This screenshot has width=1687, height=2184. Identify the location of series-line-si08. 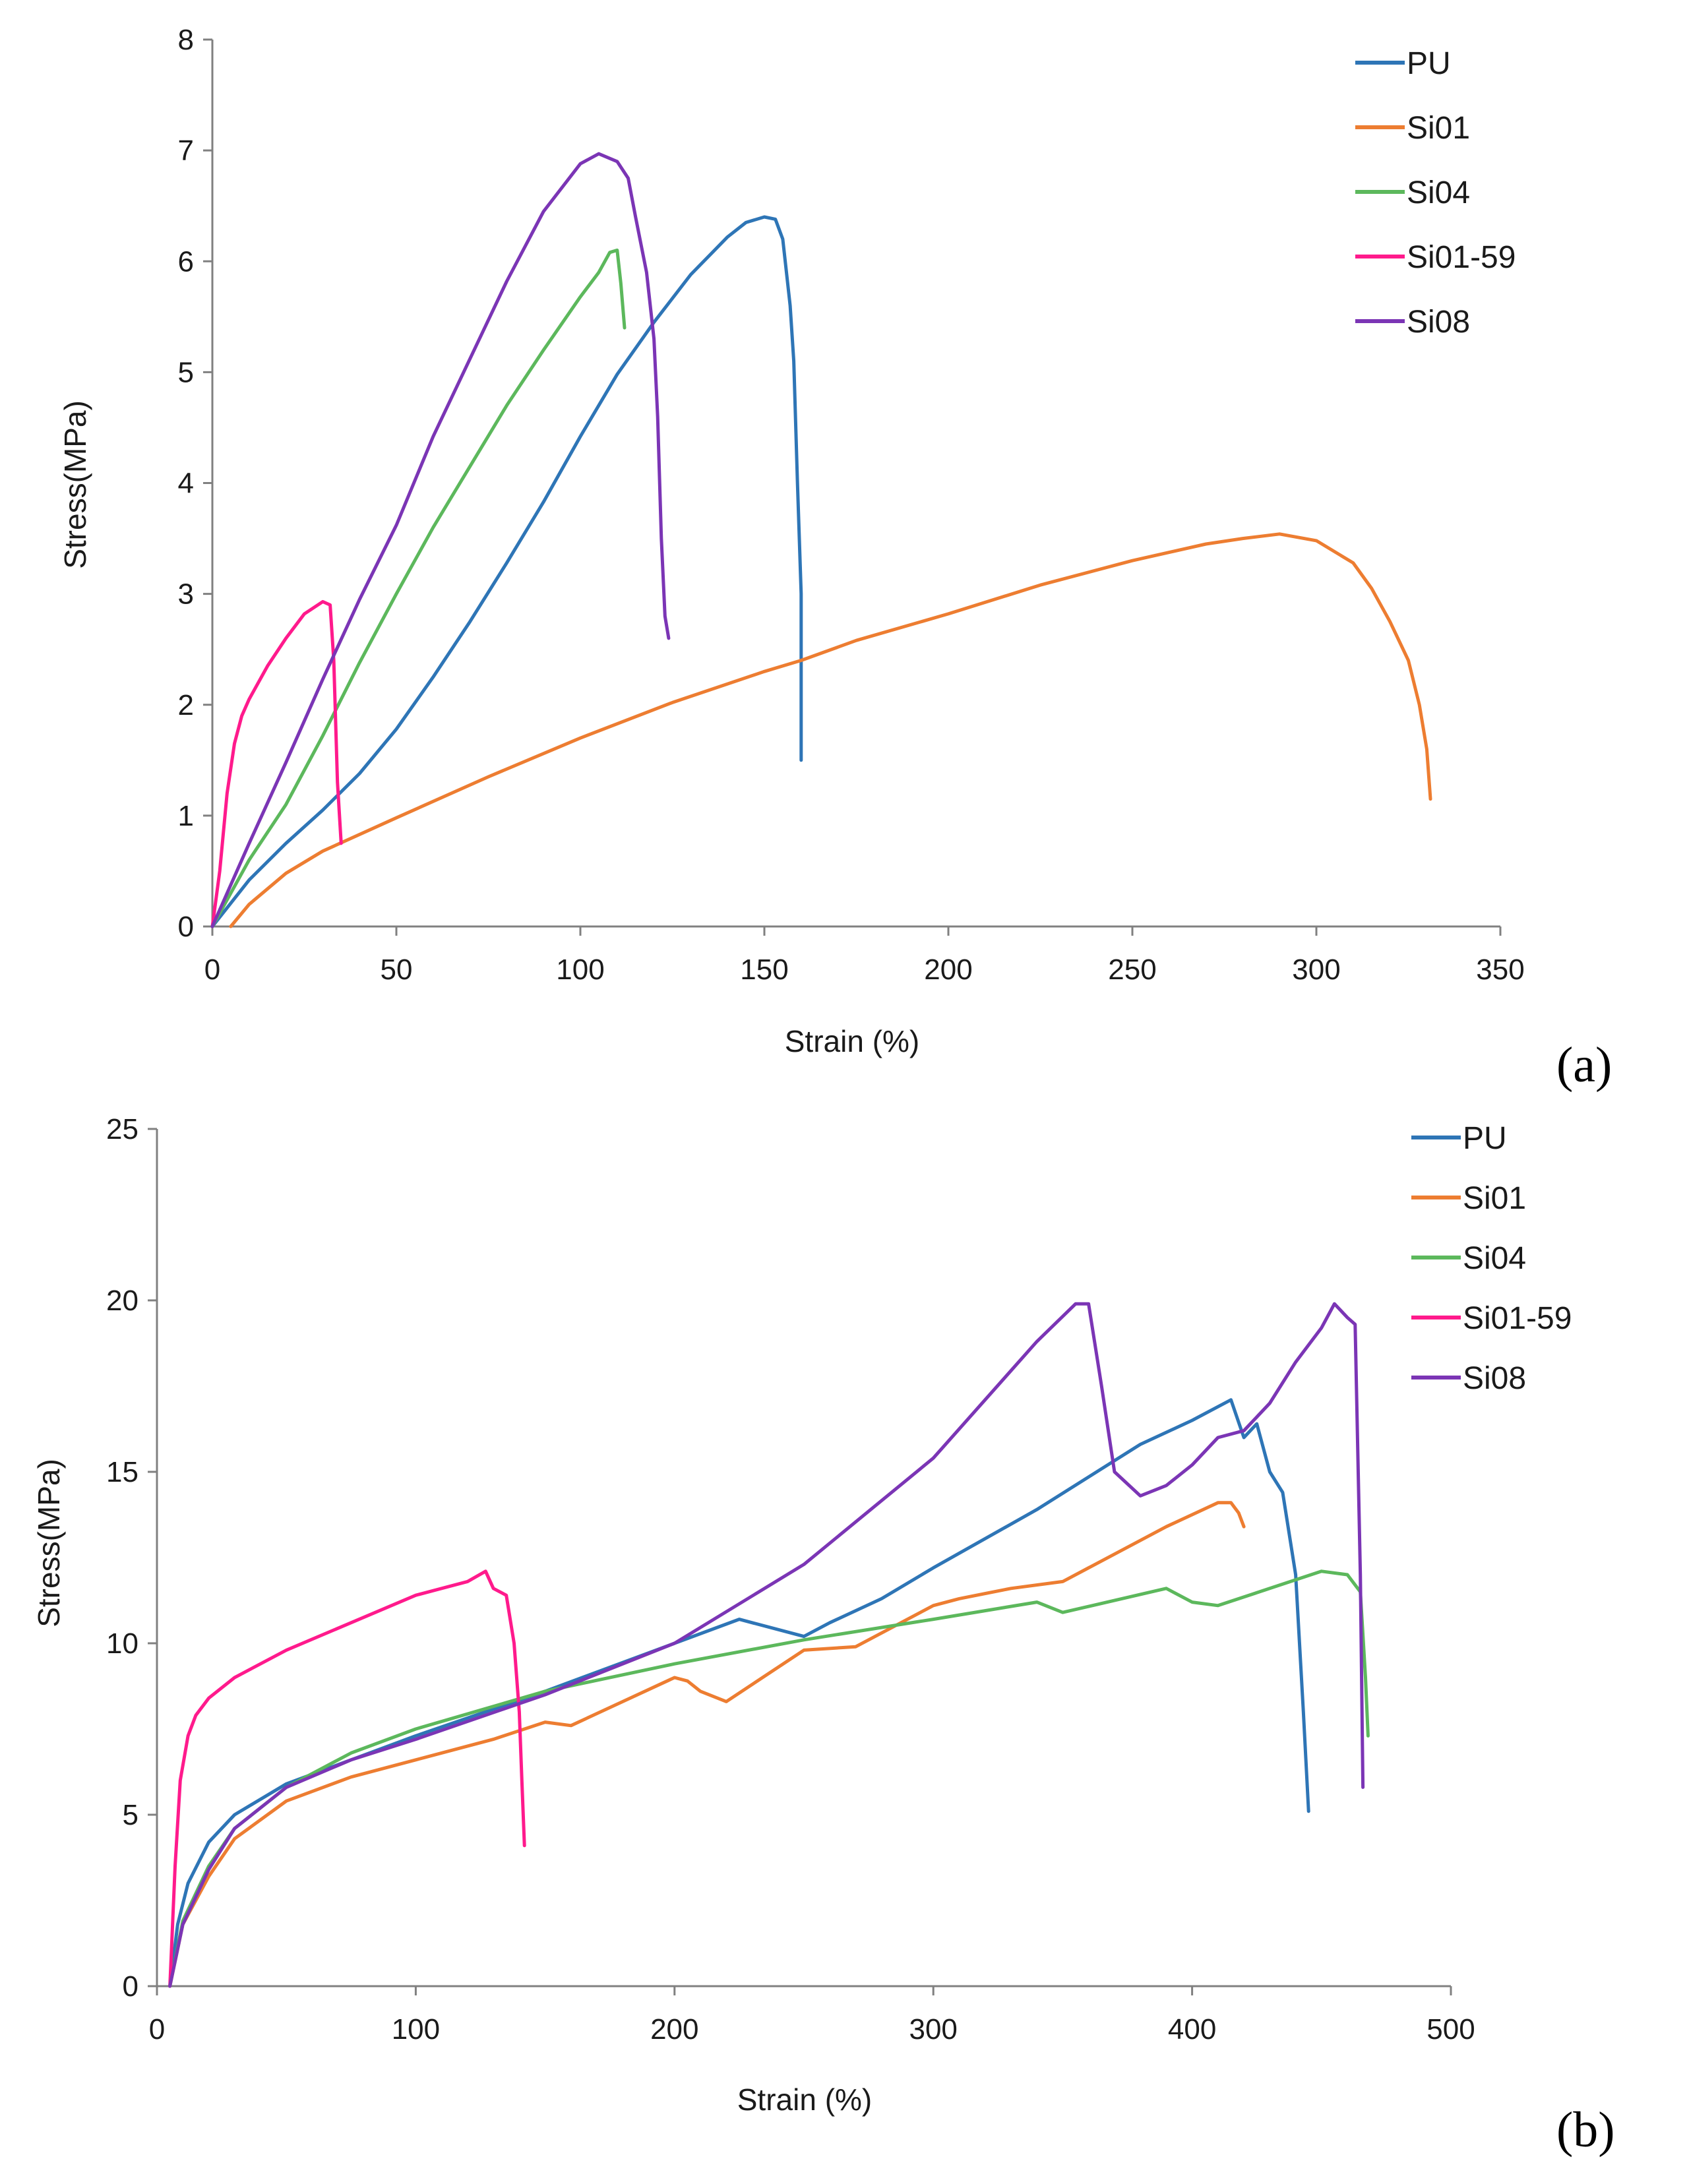
(440, 540).